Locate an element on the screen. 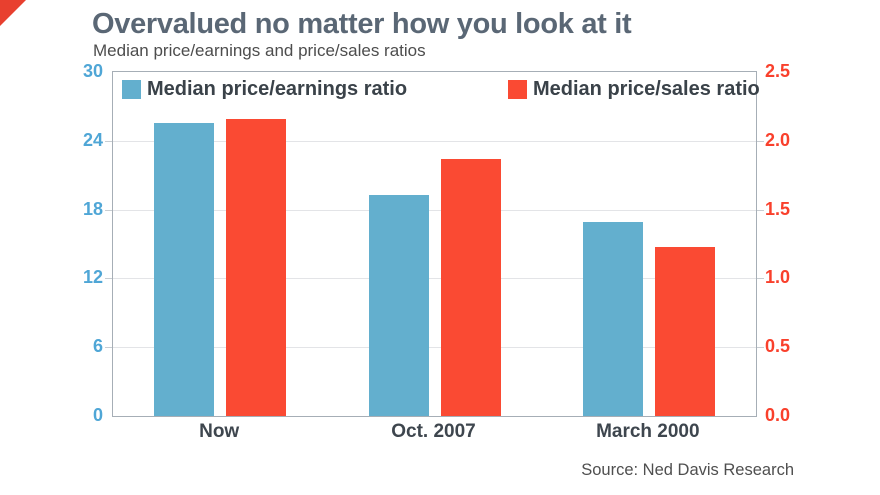  right-axis-tick-label: 1.0 is located at coordinates (778, 277).